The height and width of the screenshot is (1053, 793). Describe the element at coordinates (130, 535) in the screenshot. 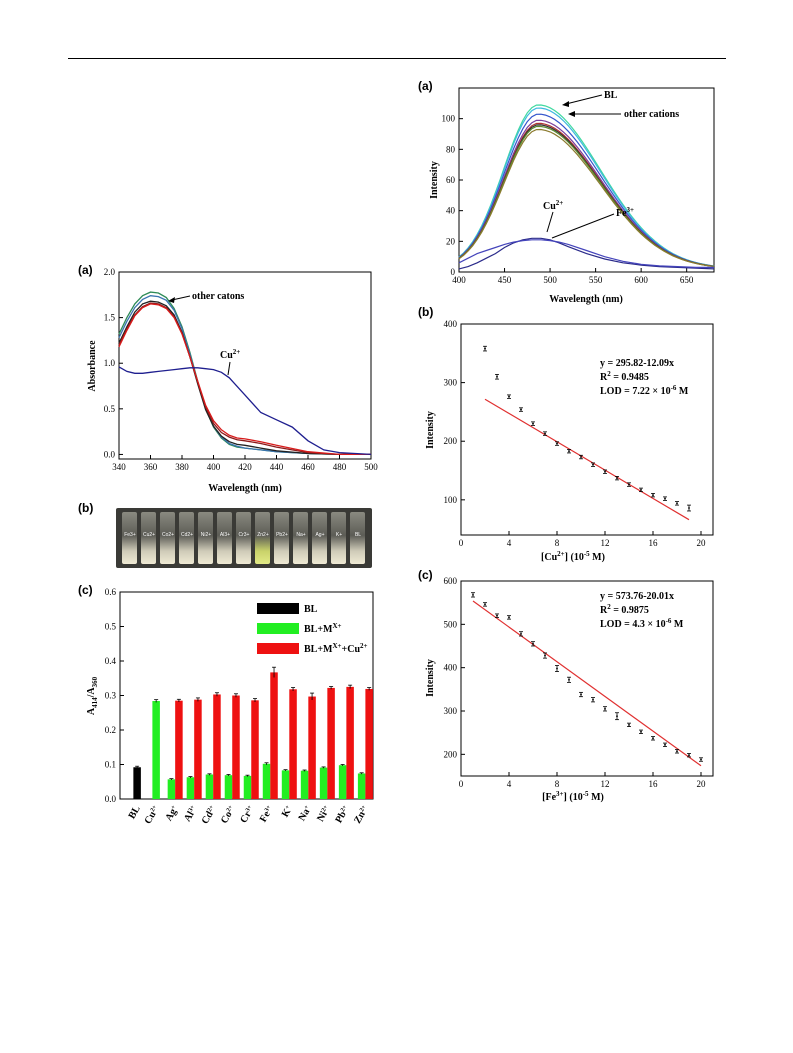

I see `vial-label: Fe3+` at that location.